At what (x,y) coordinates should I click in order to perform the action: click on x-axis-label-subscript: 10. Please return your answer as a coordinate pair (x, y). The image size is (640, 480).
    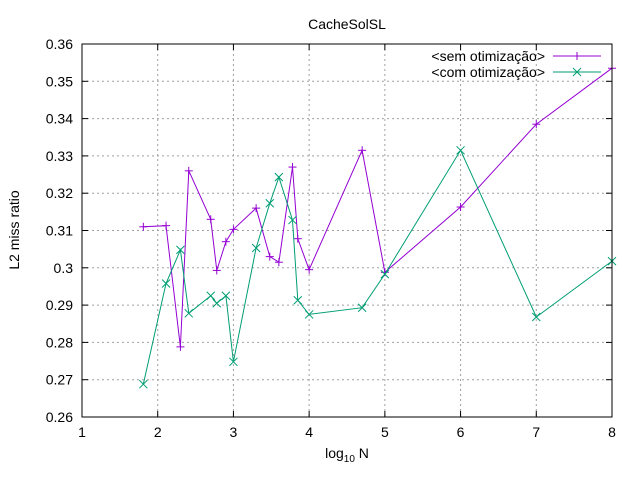
    Looking at the image, I should click on (350, 459).